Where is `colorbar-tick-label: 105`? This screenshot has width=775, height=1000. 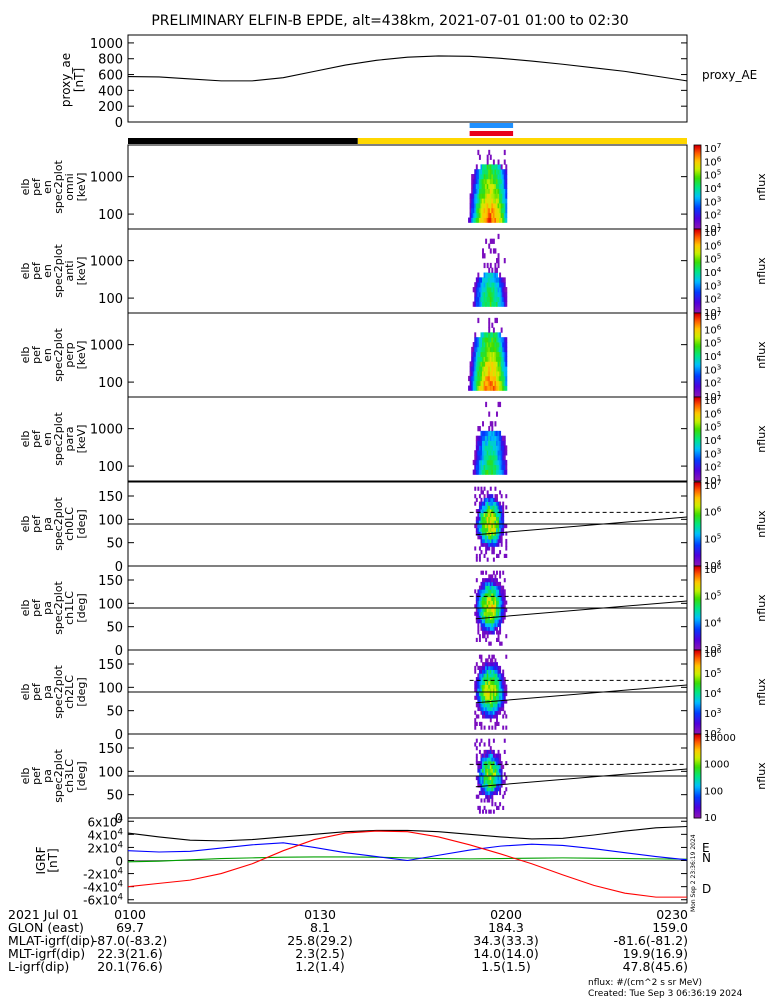 colorbar-tick-label: 105 is located at coordinates (712, 673).